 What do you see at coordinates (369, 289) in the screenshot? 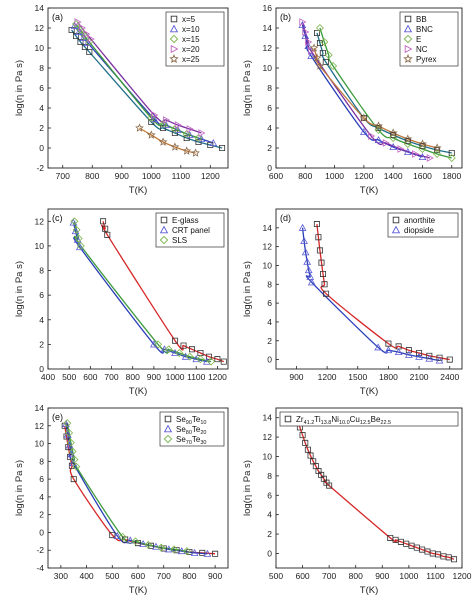
I see `plot-frame` at bounding box center [369, 289].